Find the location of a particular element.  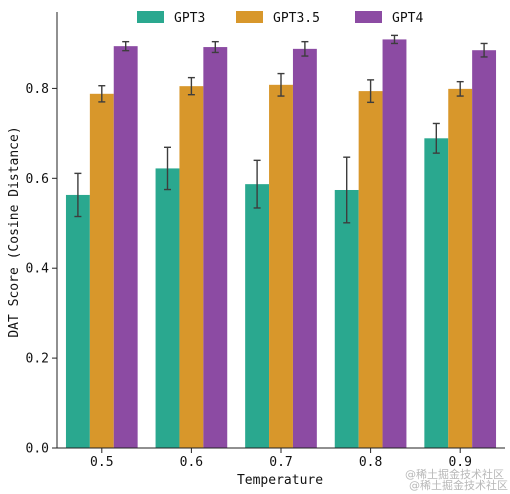

x-tick-label: 0.9 is located at coordinates (459, 462).